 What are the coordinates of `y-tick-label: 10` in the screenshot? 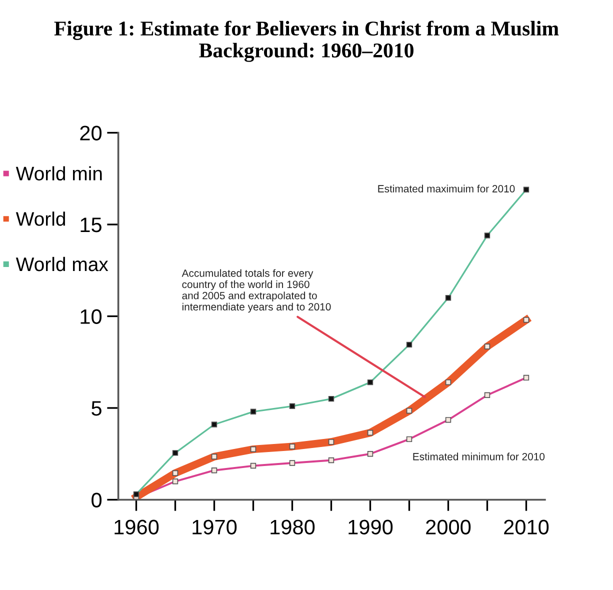 It's located at (91, 316).